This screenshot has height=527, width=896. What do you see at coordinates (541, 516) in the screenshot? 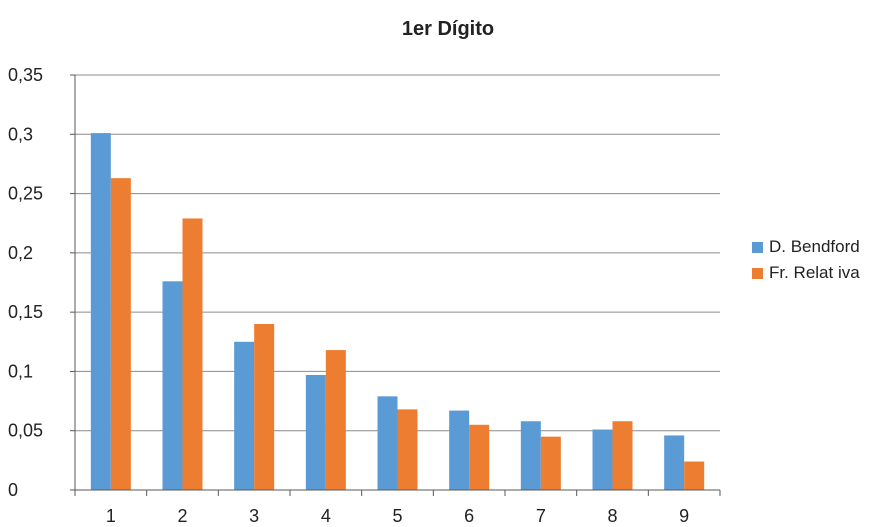
I see `x-tick-label: 7` at bounding box center [541, 516].